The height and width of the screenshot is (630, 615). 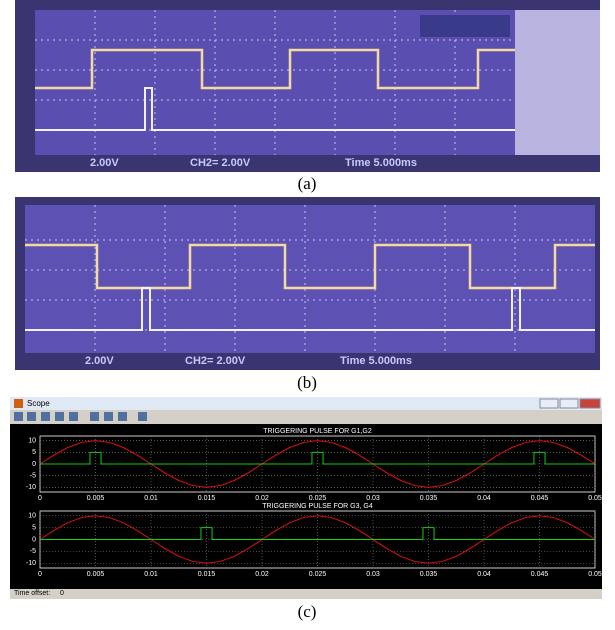 I want to click on time-offset-label: Time offset:, so click(x=32, y=593).